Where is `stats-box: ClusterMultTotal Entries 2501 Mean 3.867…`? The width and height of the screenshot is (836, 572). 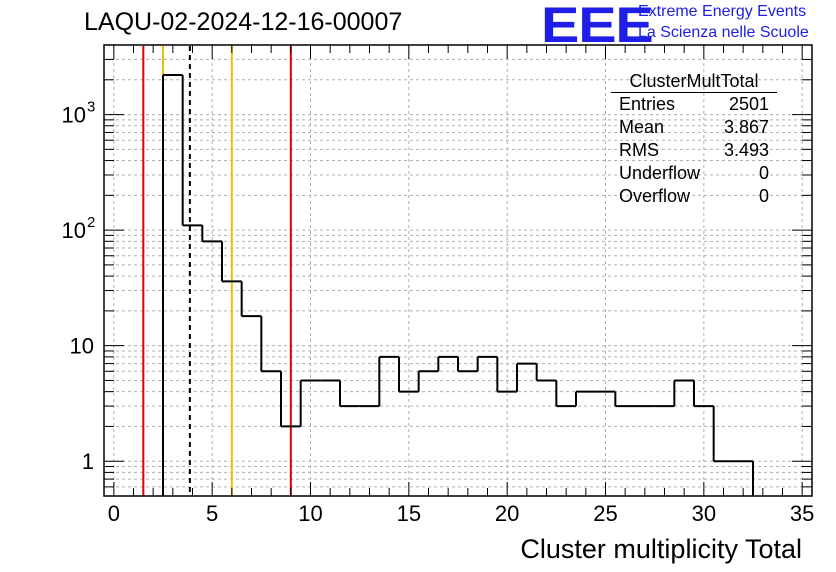
stats-box: ClusterMultTotal Entries 2501 Mean 3.867… is located at coordinates (694, 139).